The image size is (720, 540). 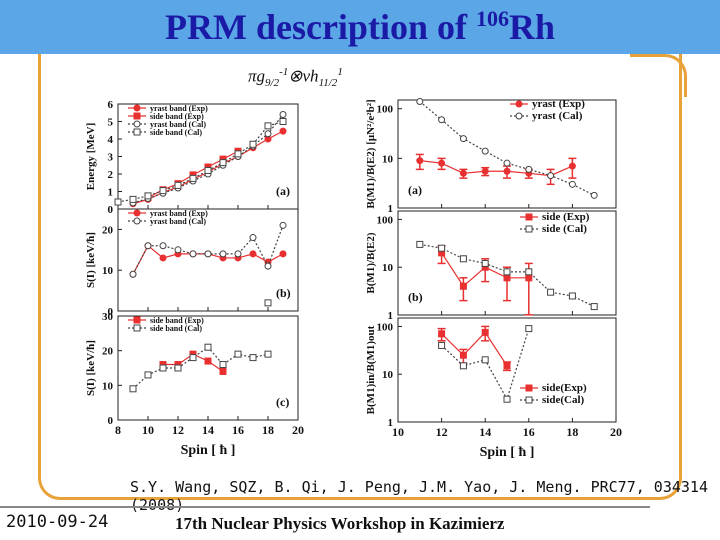 I want to click on y-axis-label: Energy [MeV], so click(x=91, y=157).